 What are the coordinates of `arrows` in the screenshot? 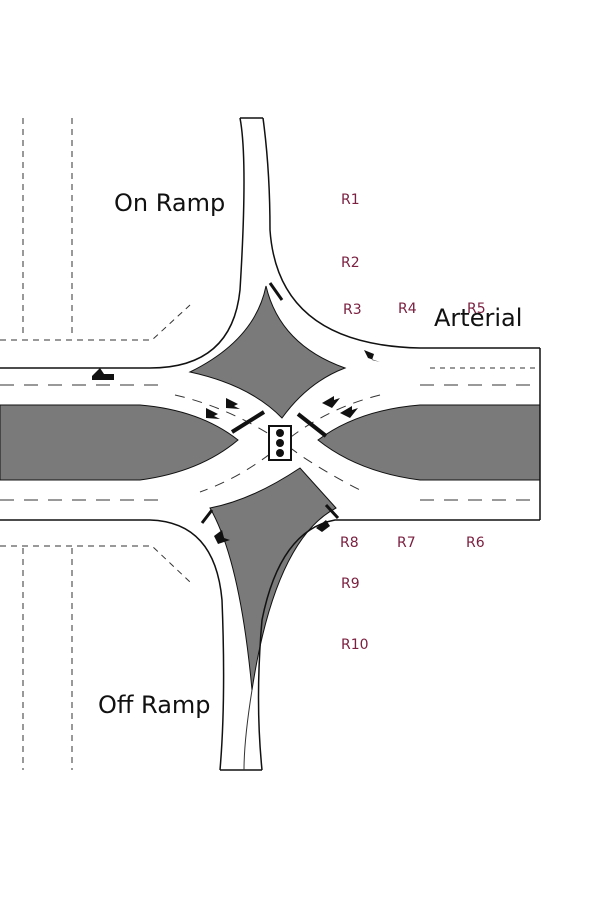 It's located at (236, 447).